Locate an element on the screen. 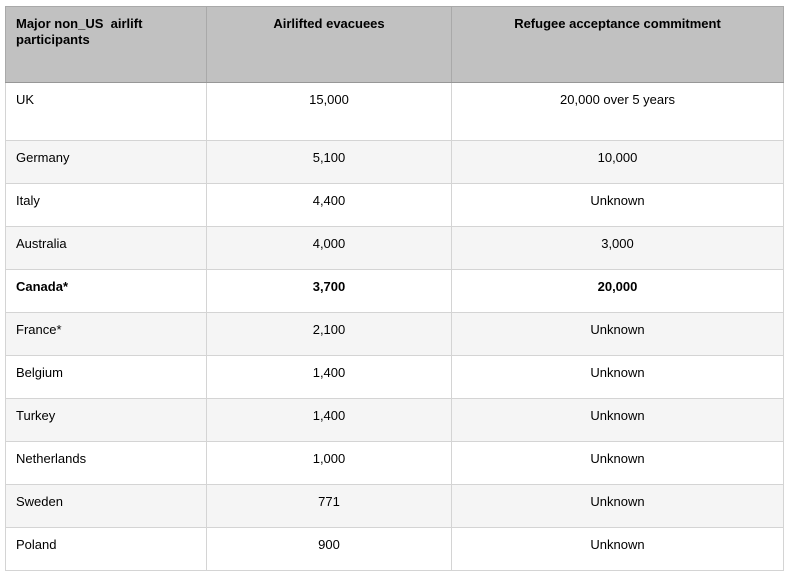 The width and height of the screenshot is (790, 576). header-cell-evacuees: Airlifted evacuees is located at coordinates (329, 44).